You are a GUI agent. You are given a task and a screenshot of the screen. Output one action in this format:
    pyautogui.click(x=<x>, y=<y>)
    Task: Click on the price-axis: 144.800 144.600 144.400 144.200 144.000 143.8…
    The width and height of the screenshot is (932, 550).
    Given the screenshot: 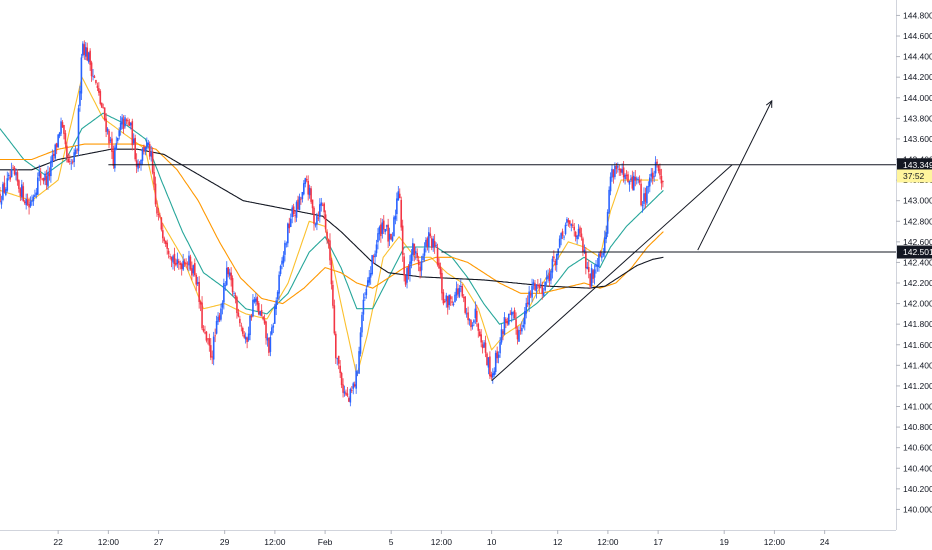 What is the action you would take?
    pyautogui.click(x=914, y=262)
    